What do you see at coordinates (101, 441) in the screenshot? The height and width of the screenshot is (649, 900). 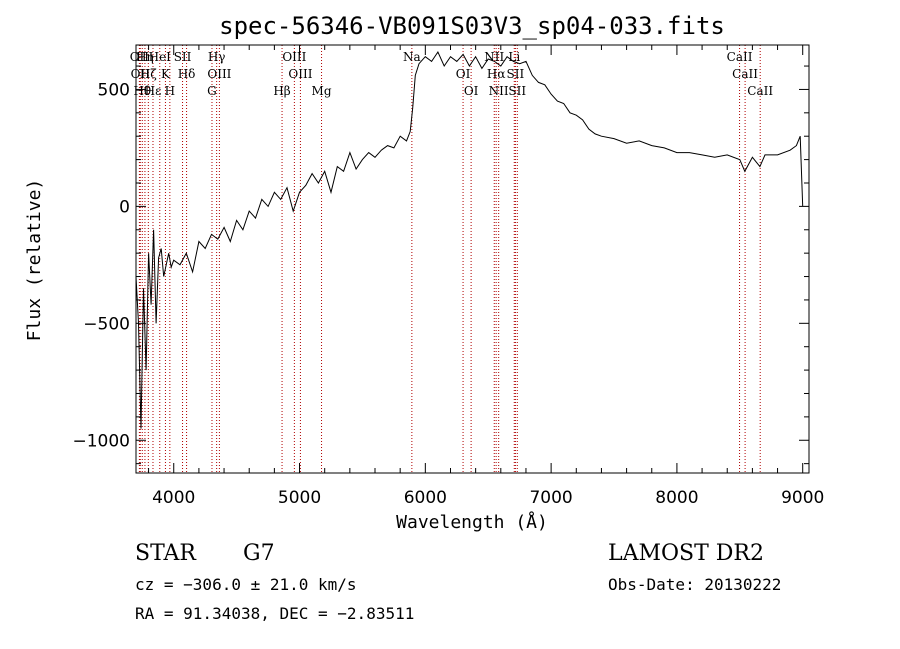 I see `y-tick-label: −1000` at bounding box center [101, 441].